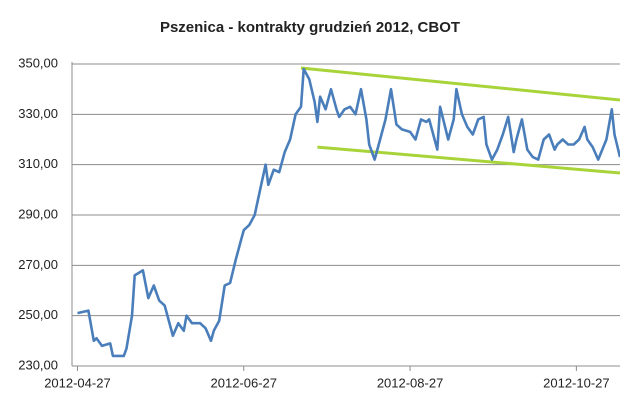 This screenshot has width=620, height=413. What do you see at coordinates (310, 27) in the screenshot?
I see `chart-title: Pszenica - kontrakty grudzień 2012, CBOT` at bounding box center [310, 27].